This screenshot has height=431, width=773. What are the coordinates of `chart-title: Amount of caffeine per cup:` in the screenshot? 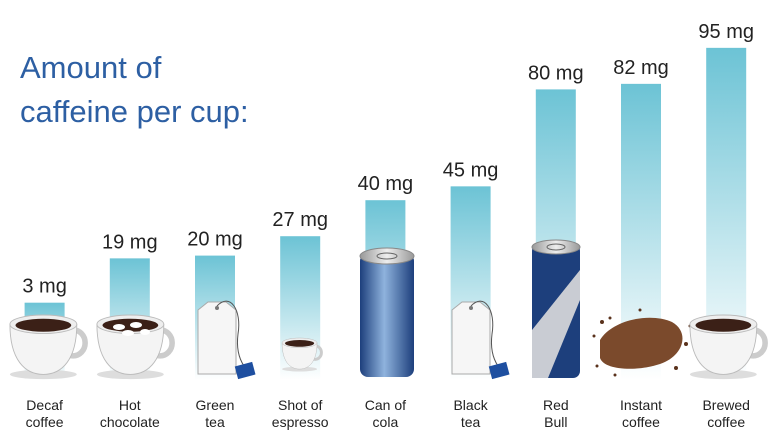 It's located at (134, 89).